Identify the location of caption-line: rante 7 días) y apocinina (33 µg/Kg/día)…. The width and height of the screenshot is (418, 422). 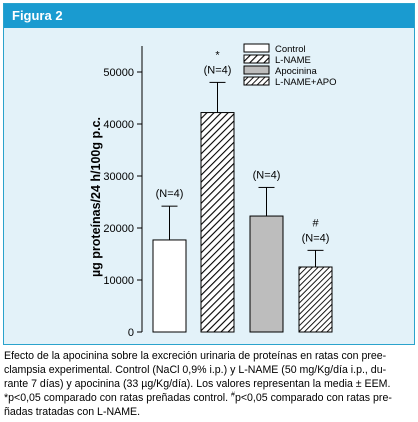
(197, 384).